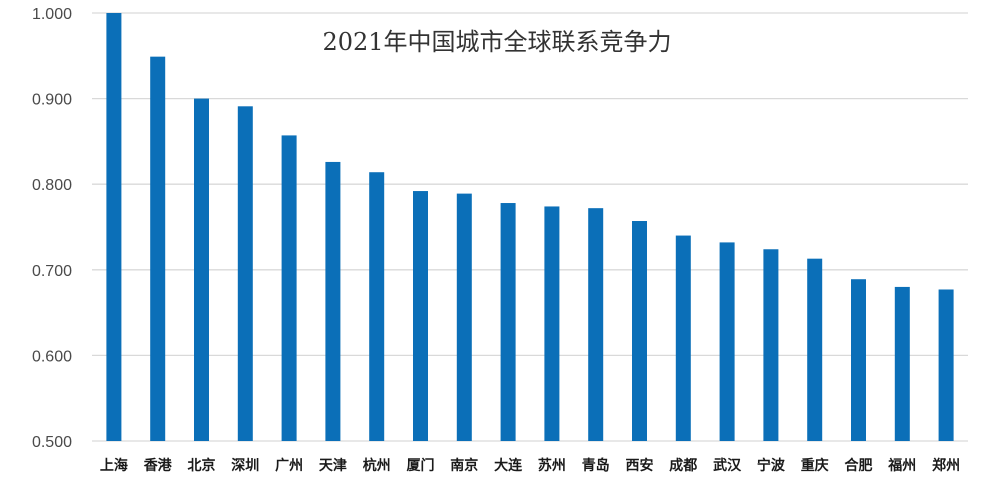 This screenshot has height=496, width=992. Describe the element at coordinates (52, 14) in the screenshot. I see `y-tick-label: 1.000` at that location.